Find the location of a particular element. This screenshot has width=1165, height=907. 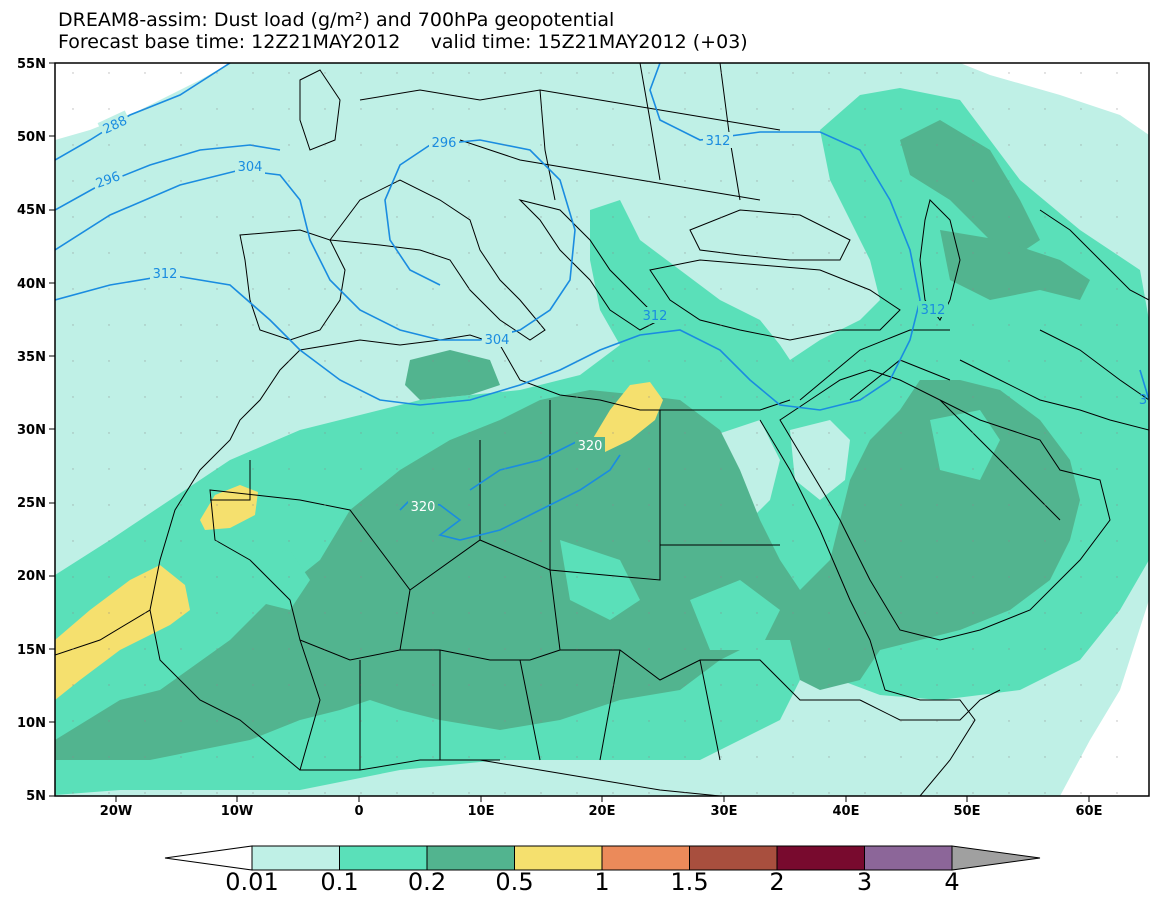

colorbar-label-4: 1 is located at coordinates (602, 882).